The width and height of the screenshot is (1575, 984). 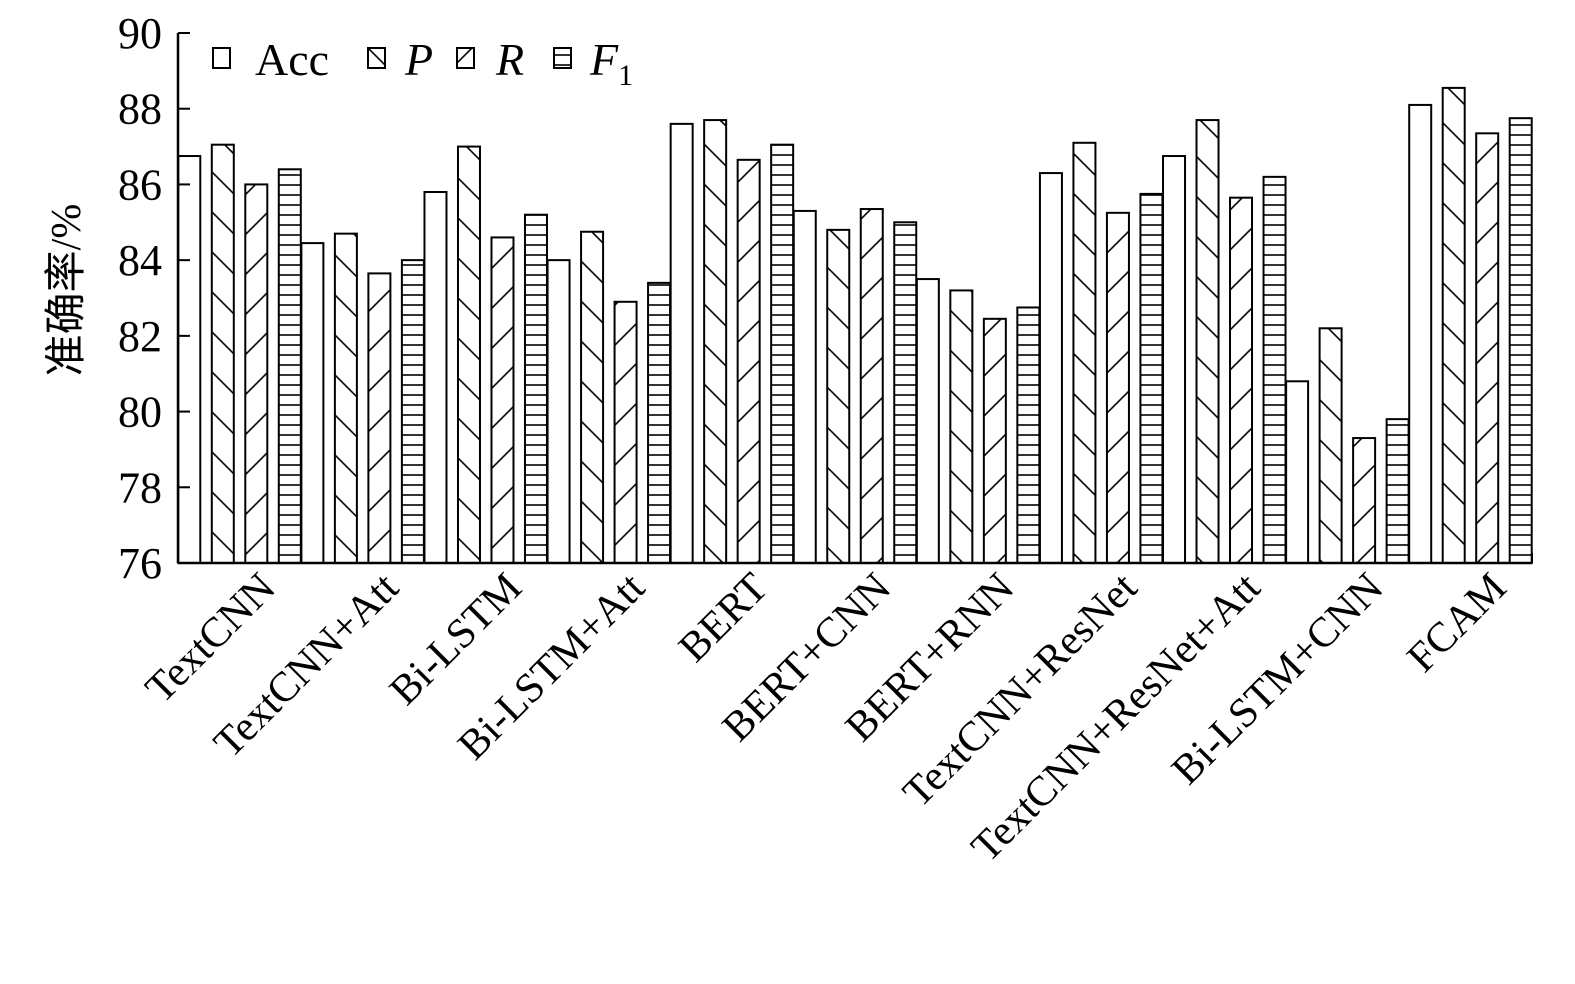 What do you see at coordinates (140, 563) in the screenshot?
I see `y-tick-label: 76` at bounding box center [140, 563].